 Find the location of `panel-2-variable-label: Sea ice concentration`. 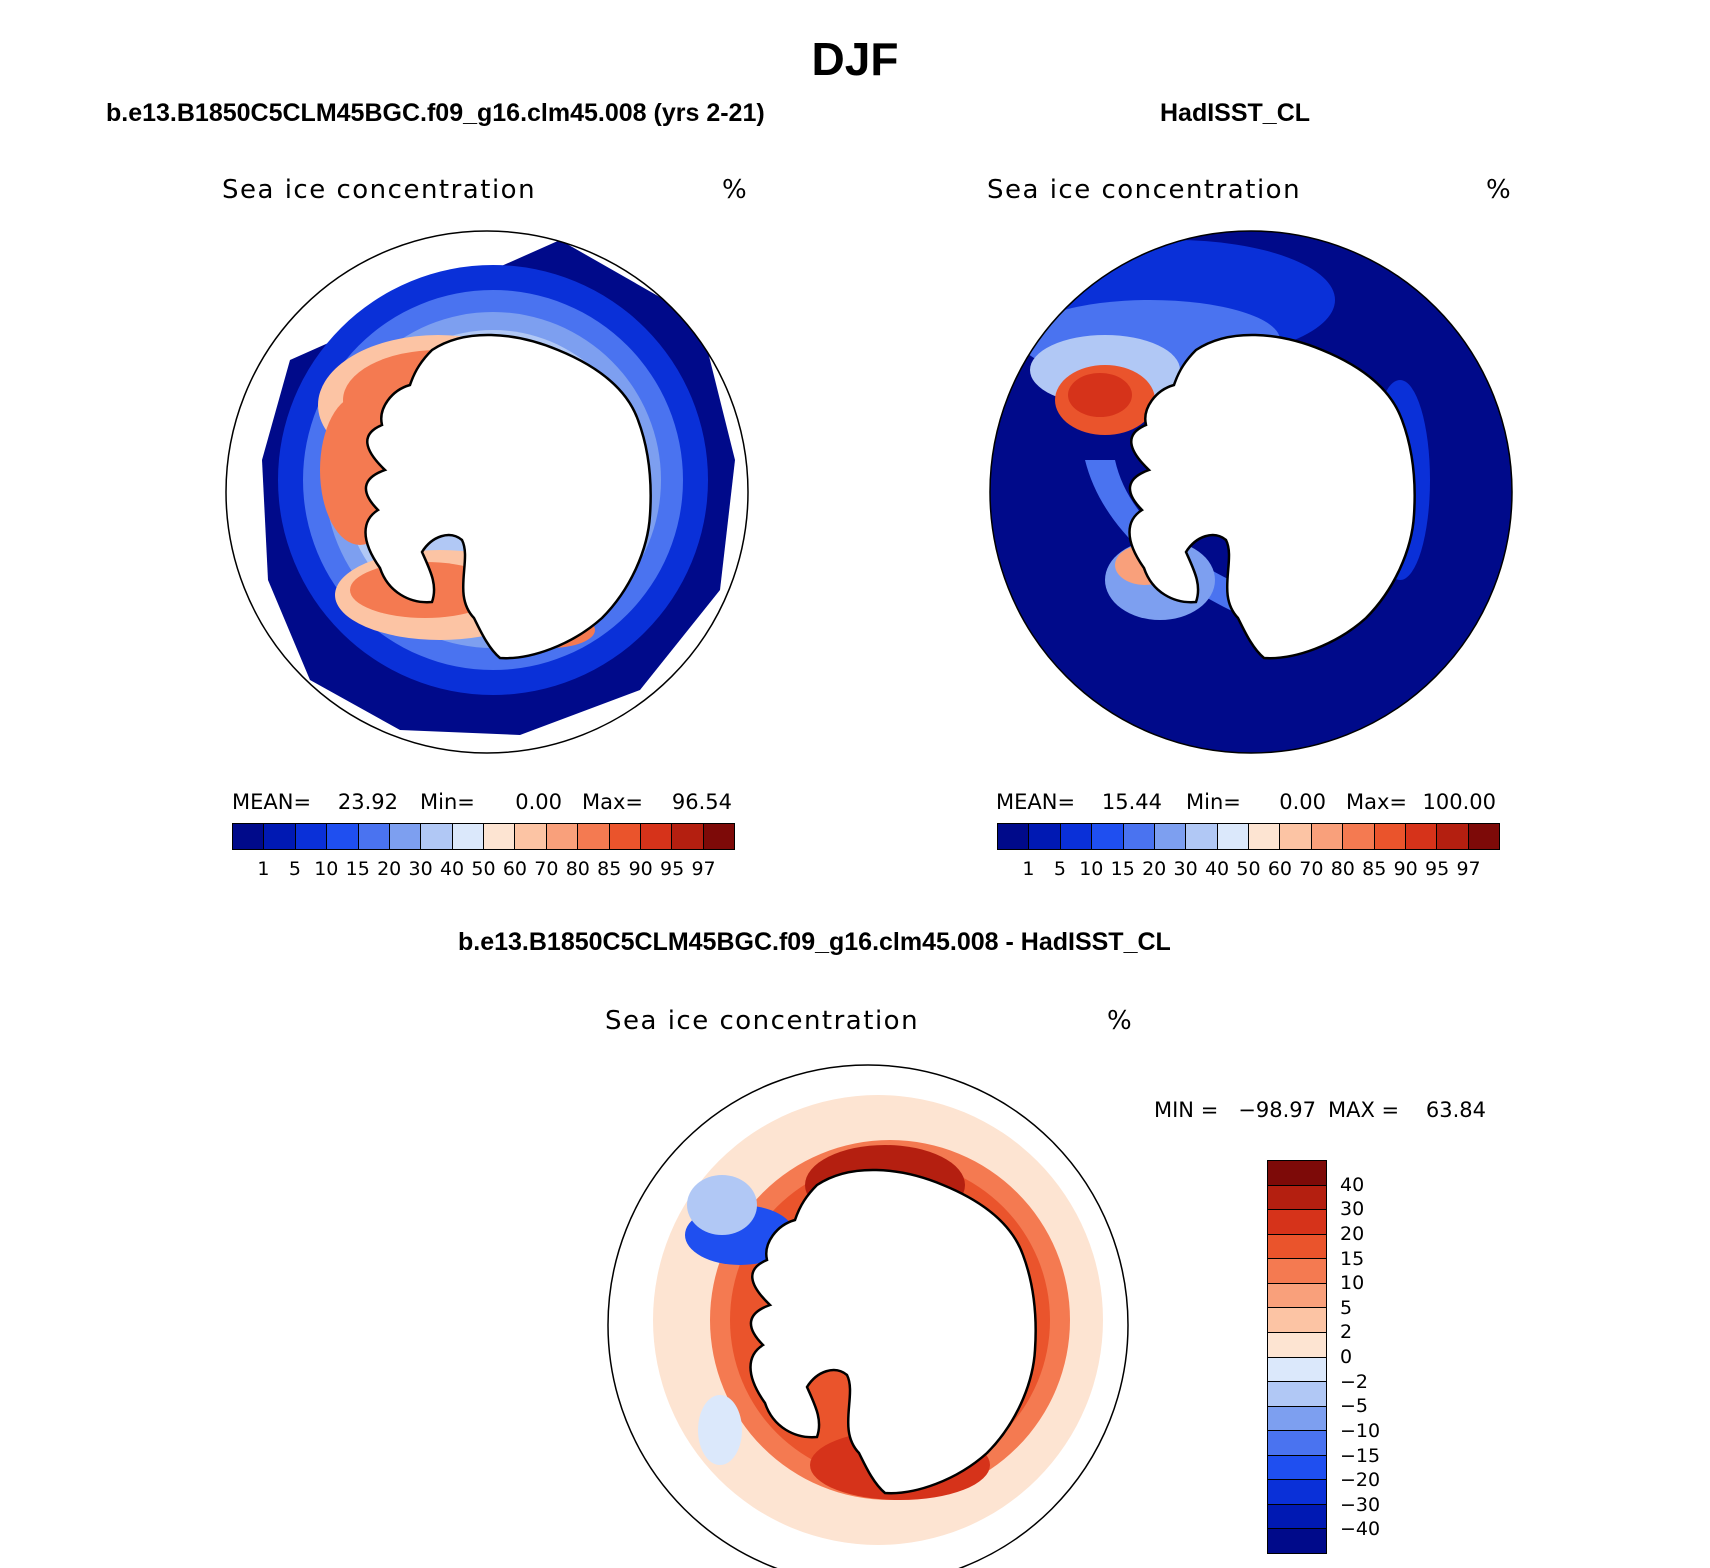

panel-2-variable-label: Sea ice concentration is located at coordinates (1144, 190).